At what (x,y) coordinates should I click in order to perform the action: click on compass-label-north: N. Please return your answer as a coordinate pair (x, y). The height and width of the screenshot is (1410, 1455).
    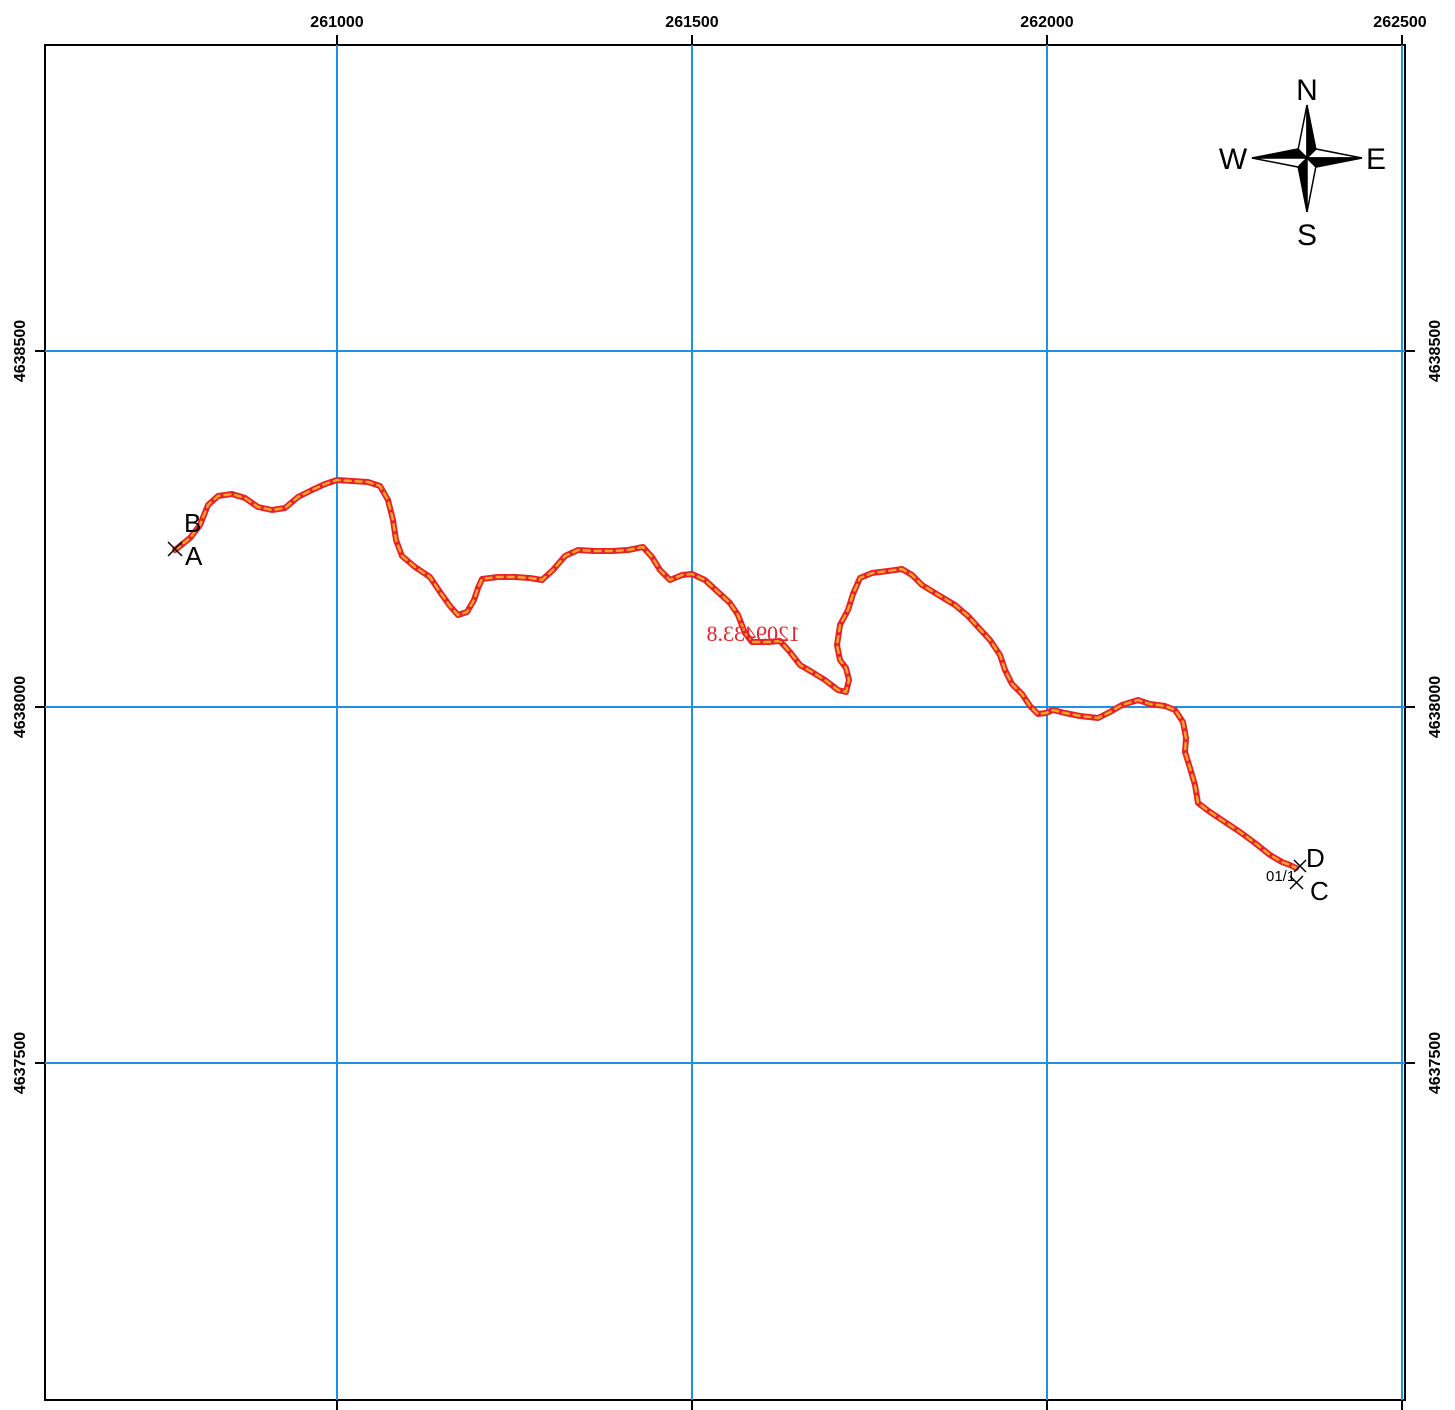
    Looking at the image, I should click on (1307, 90).